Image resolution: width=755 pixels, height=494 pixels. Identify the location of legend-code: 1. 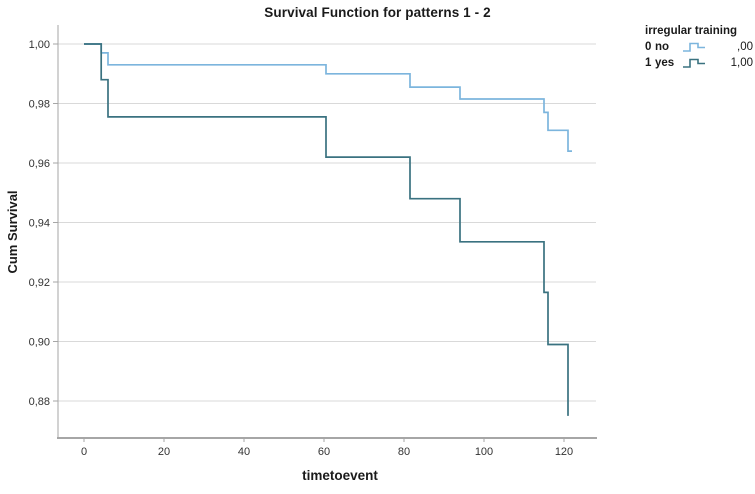
(648, 63).